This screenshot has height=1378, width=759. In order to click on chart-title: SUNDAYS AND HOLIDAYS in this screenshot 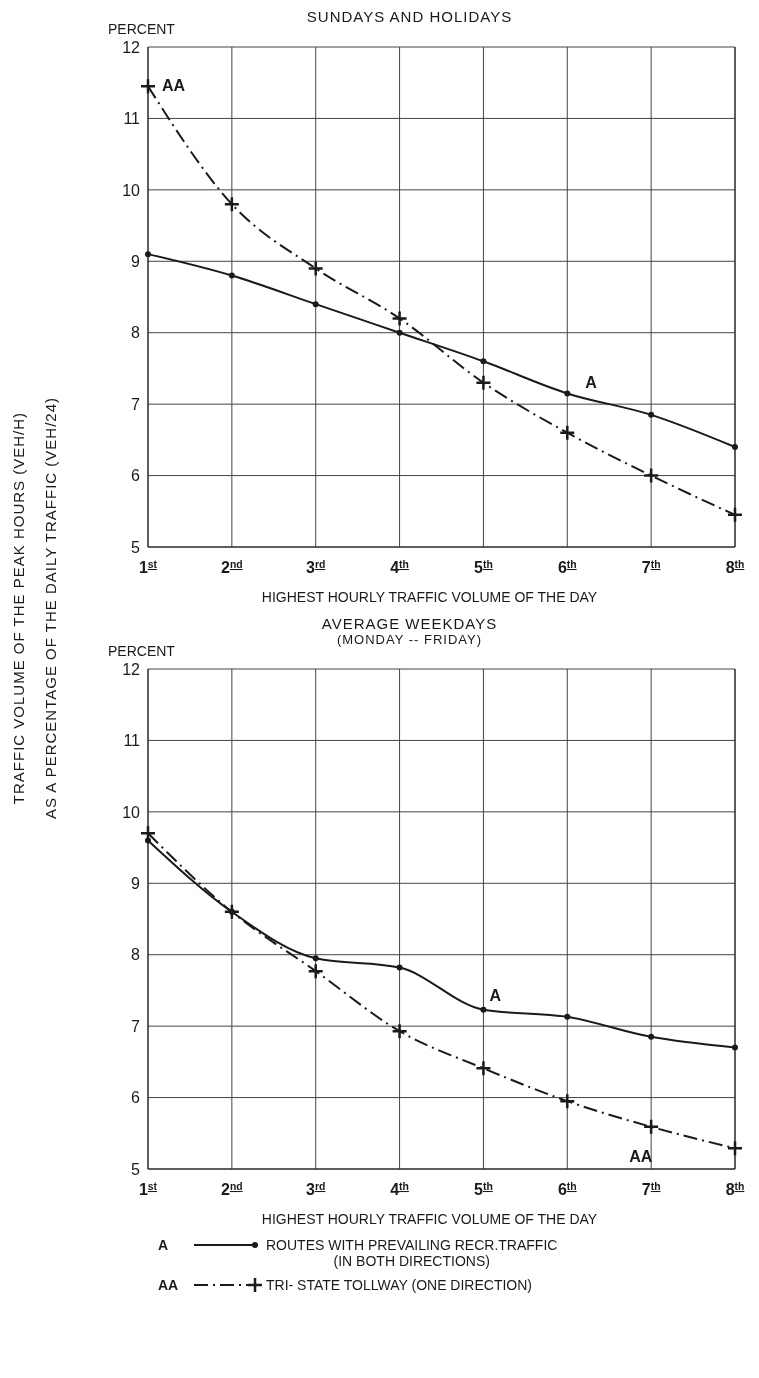, I will do `click(409, 16)`.